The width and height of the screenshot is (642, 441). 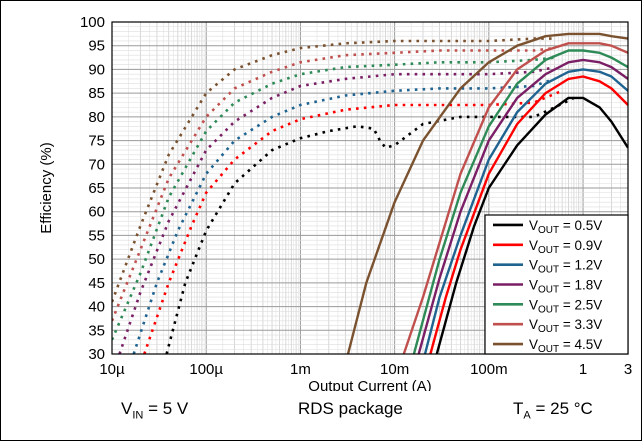 What do you see at coordinates (96, 307) in the screenshot?
I see `y-tick-label: 40` at bounding box center [96, 307].